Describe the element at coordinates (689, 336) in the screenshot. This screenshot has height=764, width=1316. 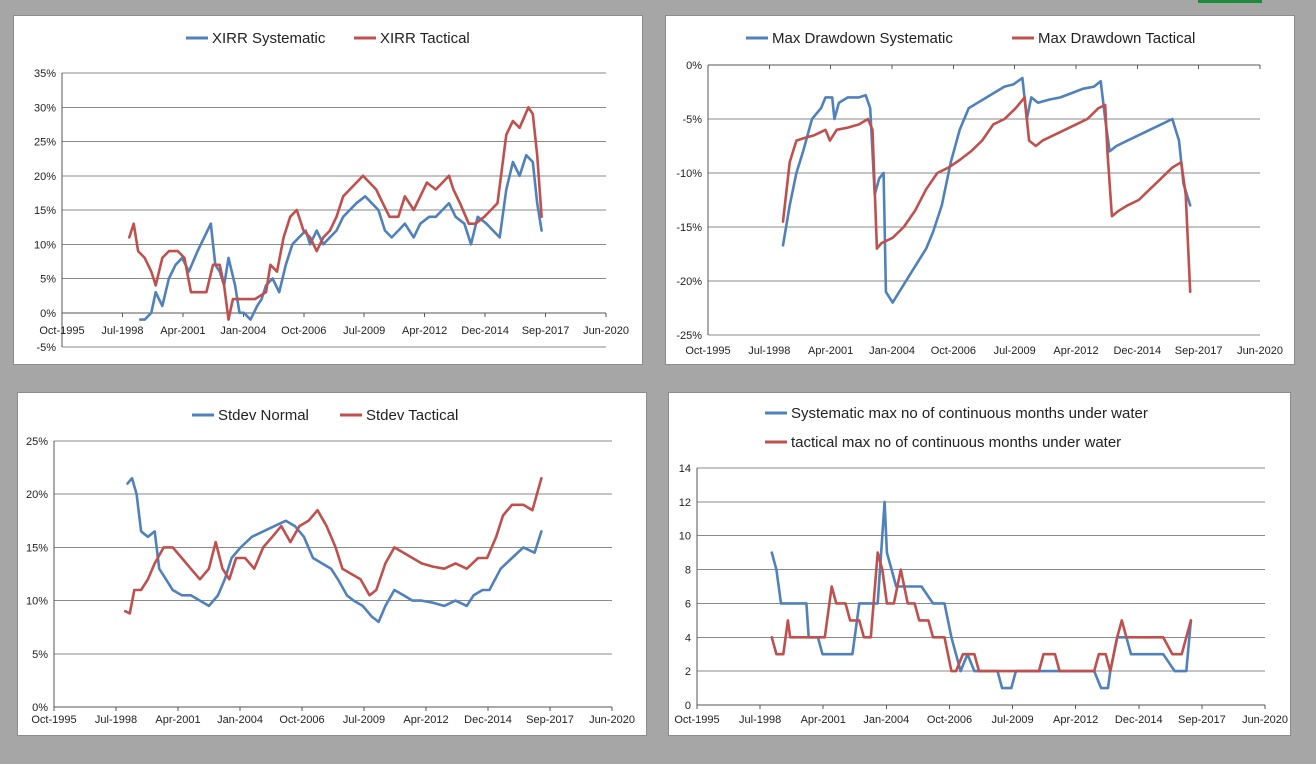
I see `y-tick-label: -25%` at that location.